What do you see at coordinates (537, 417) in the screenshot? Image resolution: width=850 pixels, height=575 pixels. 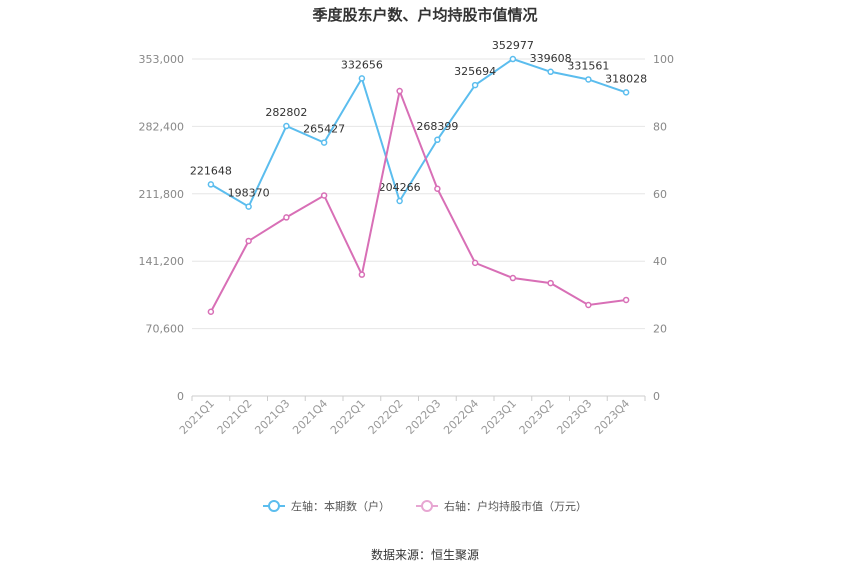 I see `x-tick-label: 2023Q2` at bounding box center [537, 417].